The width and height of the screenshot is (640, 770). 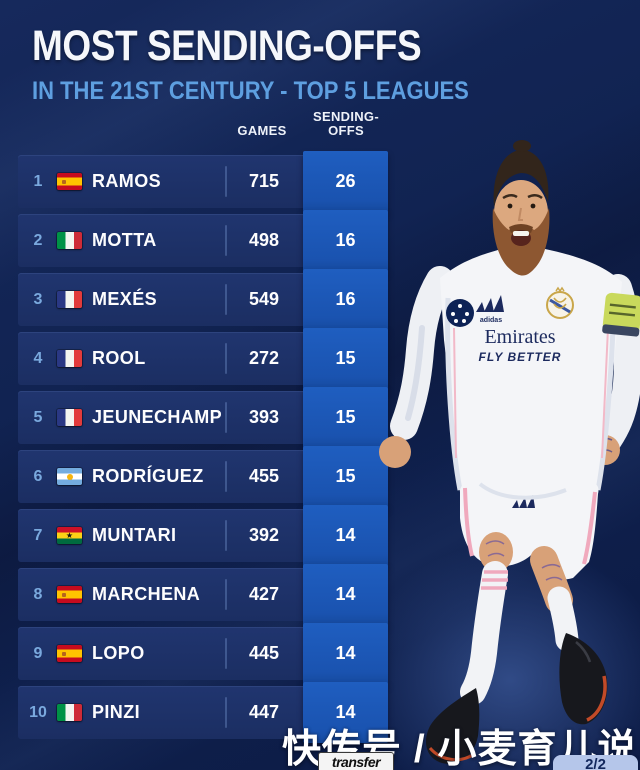 I want to click on sending-offs-column-header: SENDING- OFFS, so click(x=346, y=124).